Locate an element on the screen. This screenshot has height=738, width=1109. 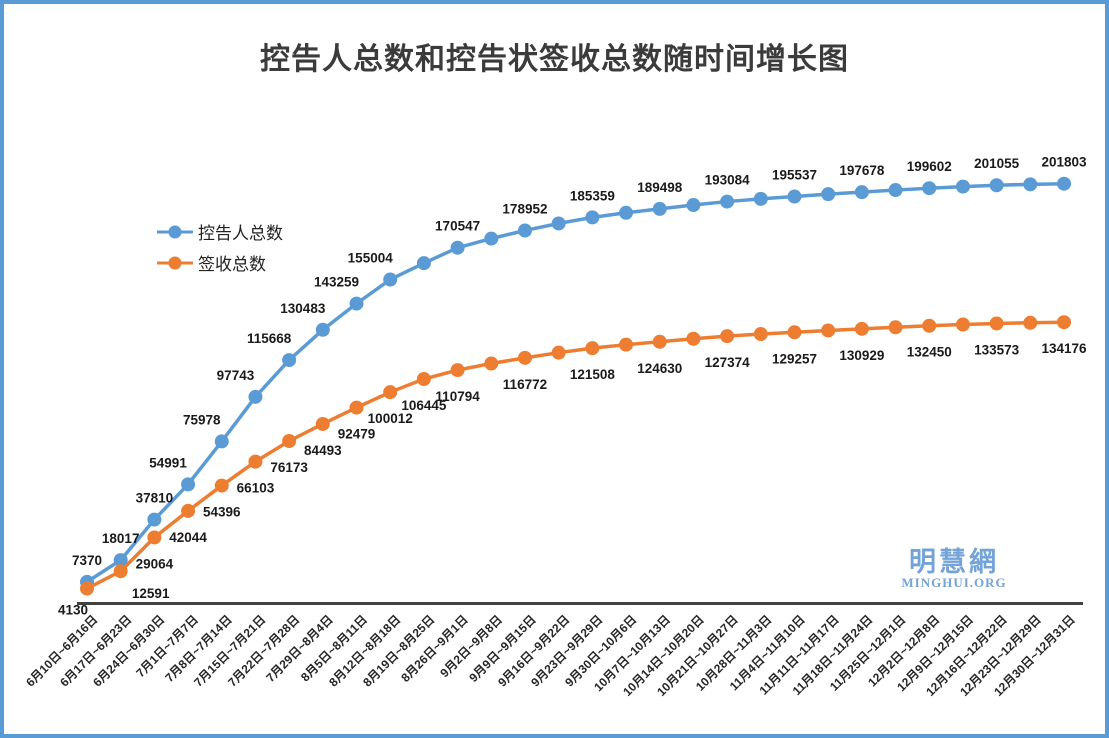
data-label: 195537 is located at coordinates (794, 175).